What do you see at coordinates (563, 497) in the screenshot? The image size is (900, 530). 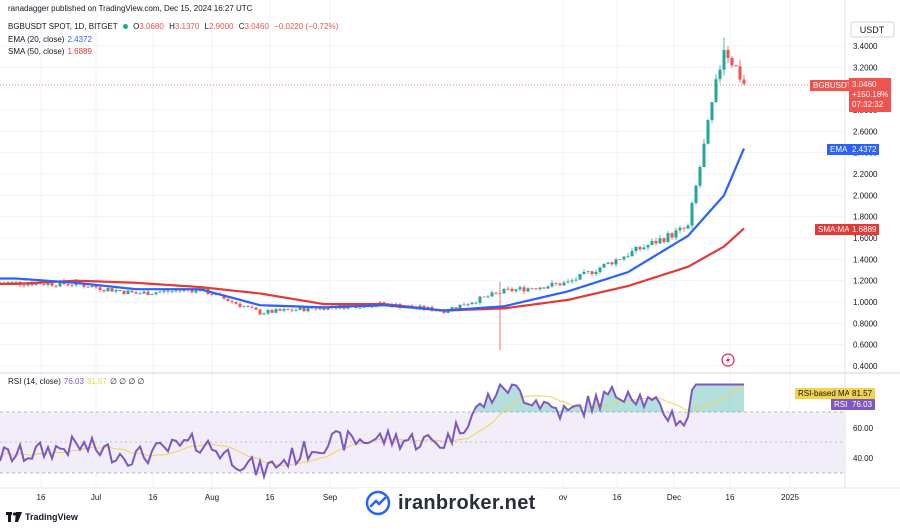 I see `time-tick-label: ov` at bounding box center [563, 497].